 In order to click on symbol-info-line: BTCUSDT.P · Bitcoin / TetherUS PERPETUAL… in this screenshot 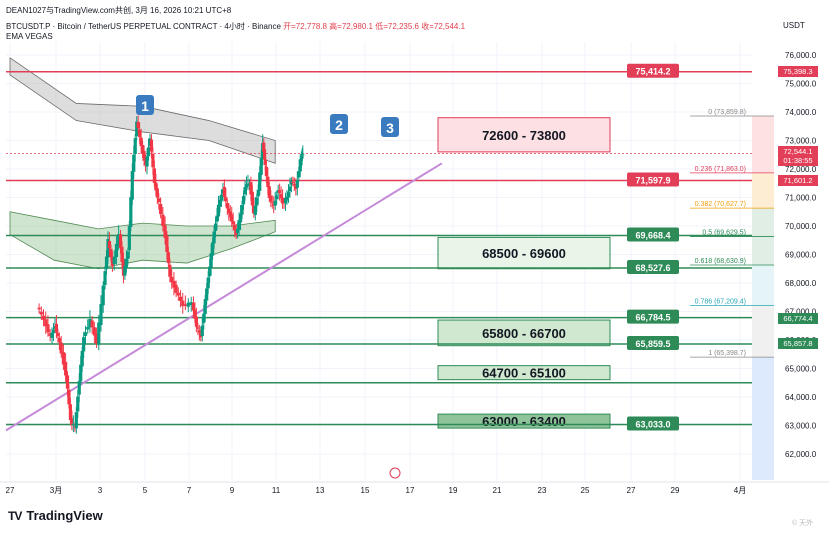, I will do `click(235, 26)`.